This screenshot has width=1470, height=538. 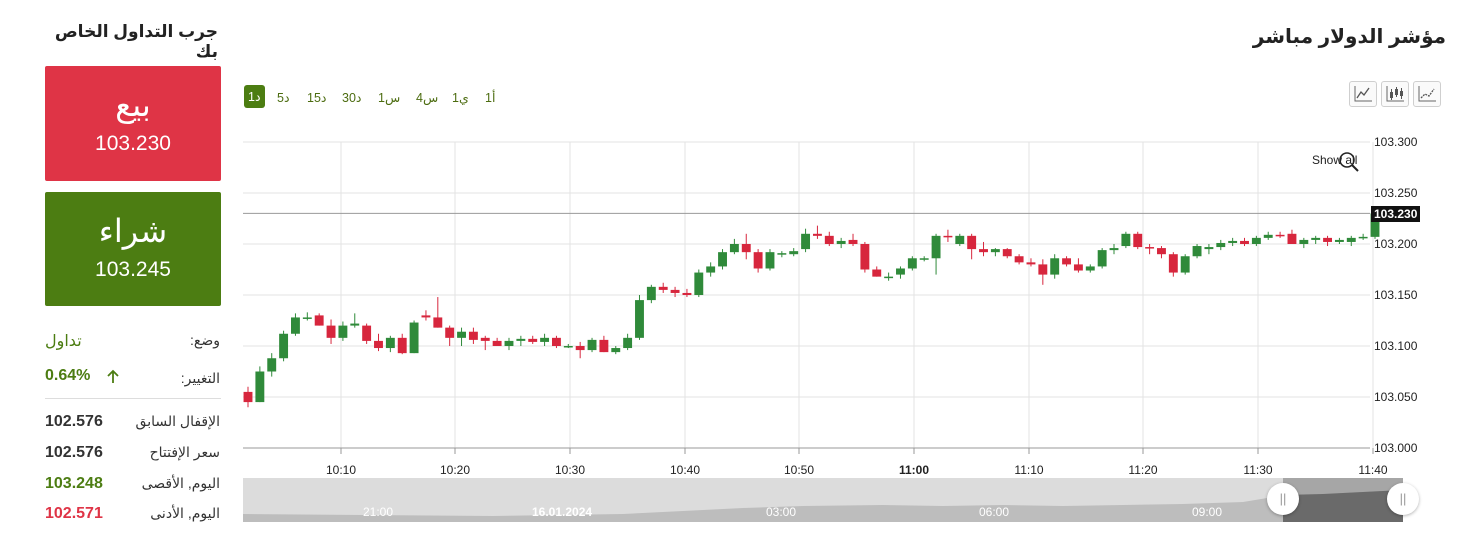 What do you see at coordinates (1395, 94) in the screenshot?
I see `candlestick-chart-button` at bounding box center [1395, 94].